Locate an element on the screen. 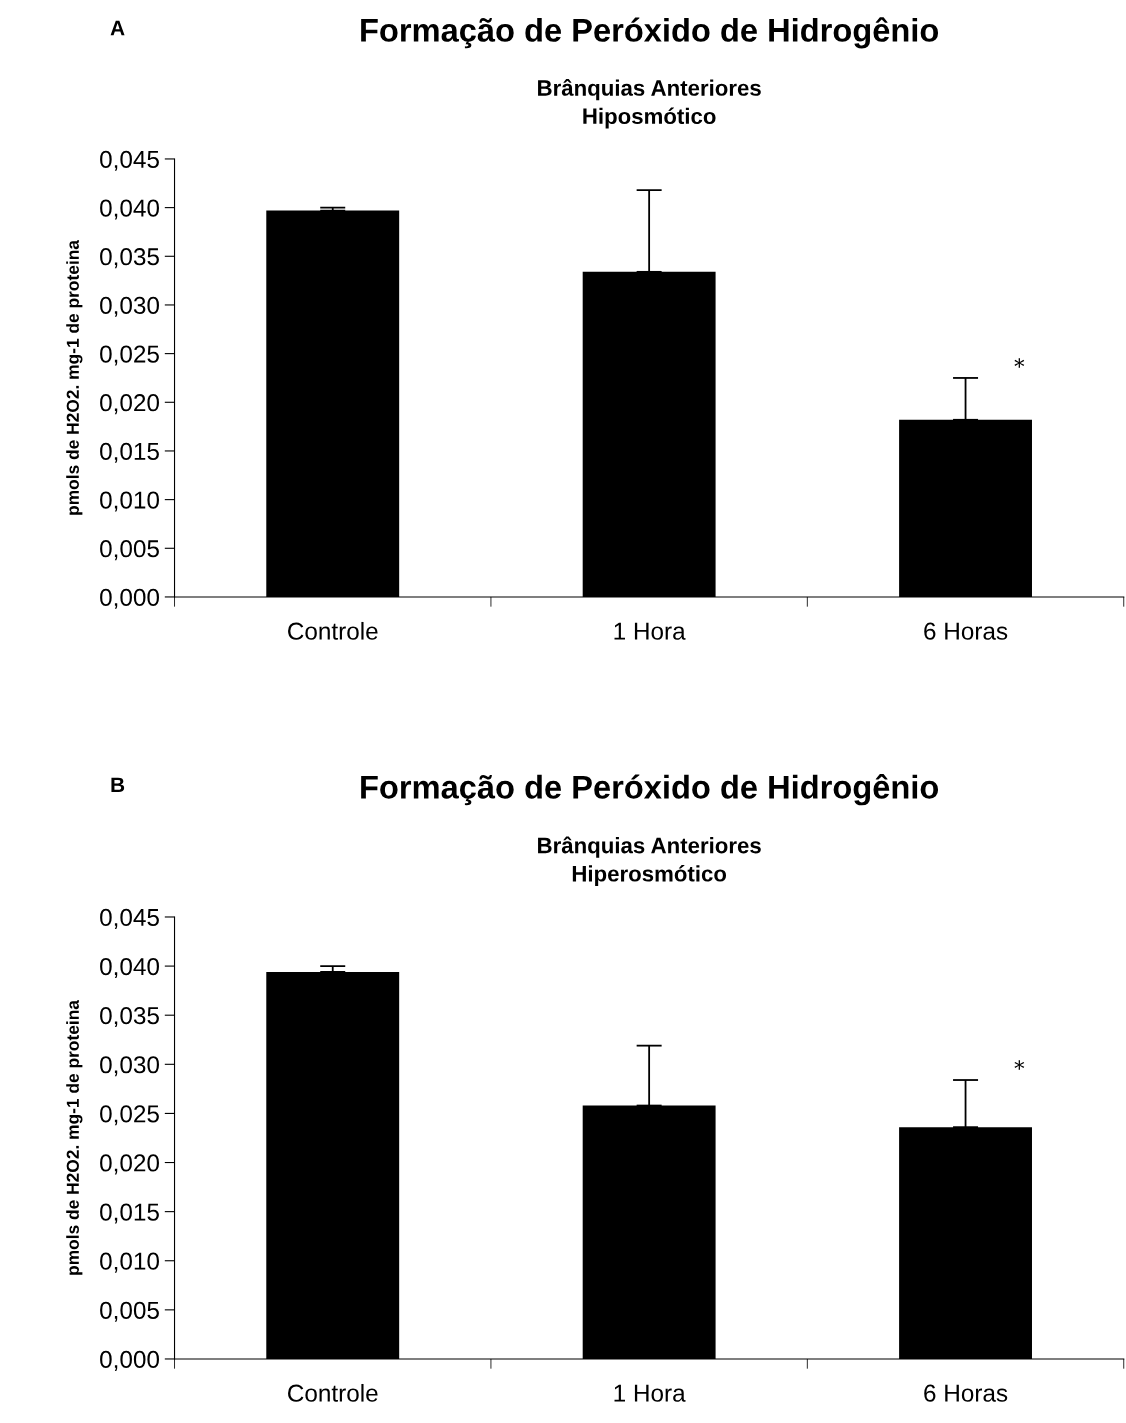  text: A is located at coordinates (117, 28).